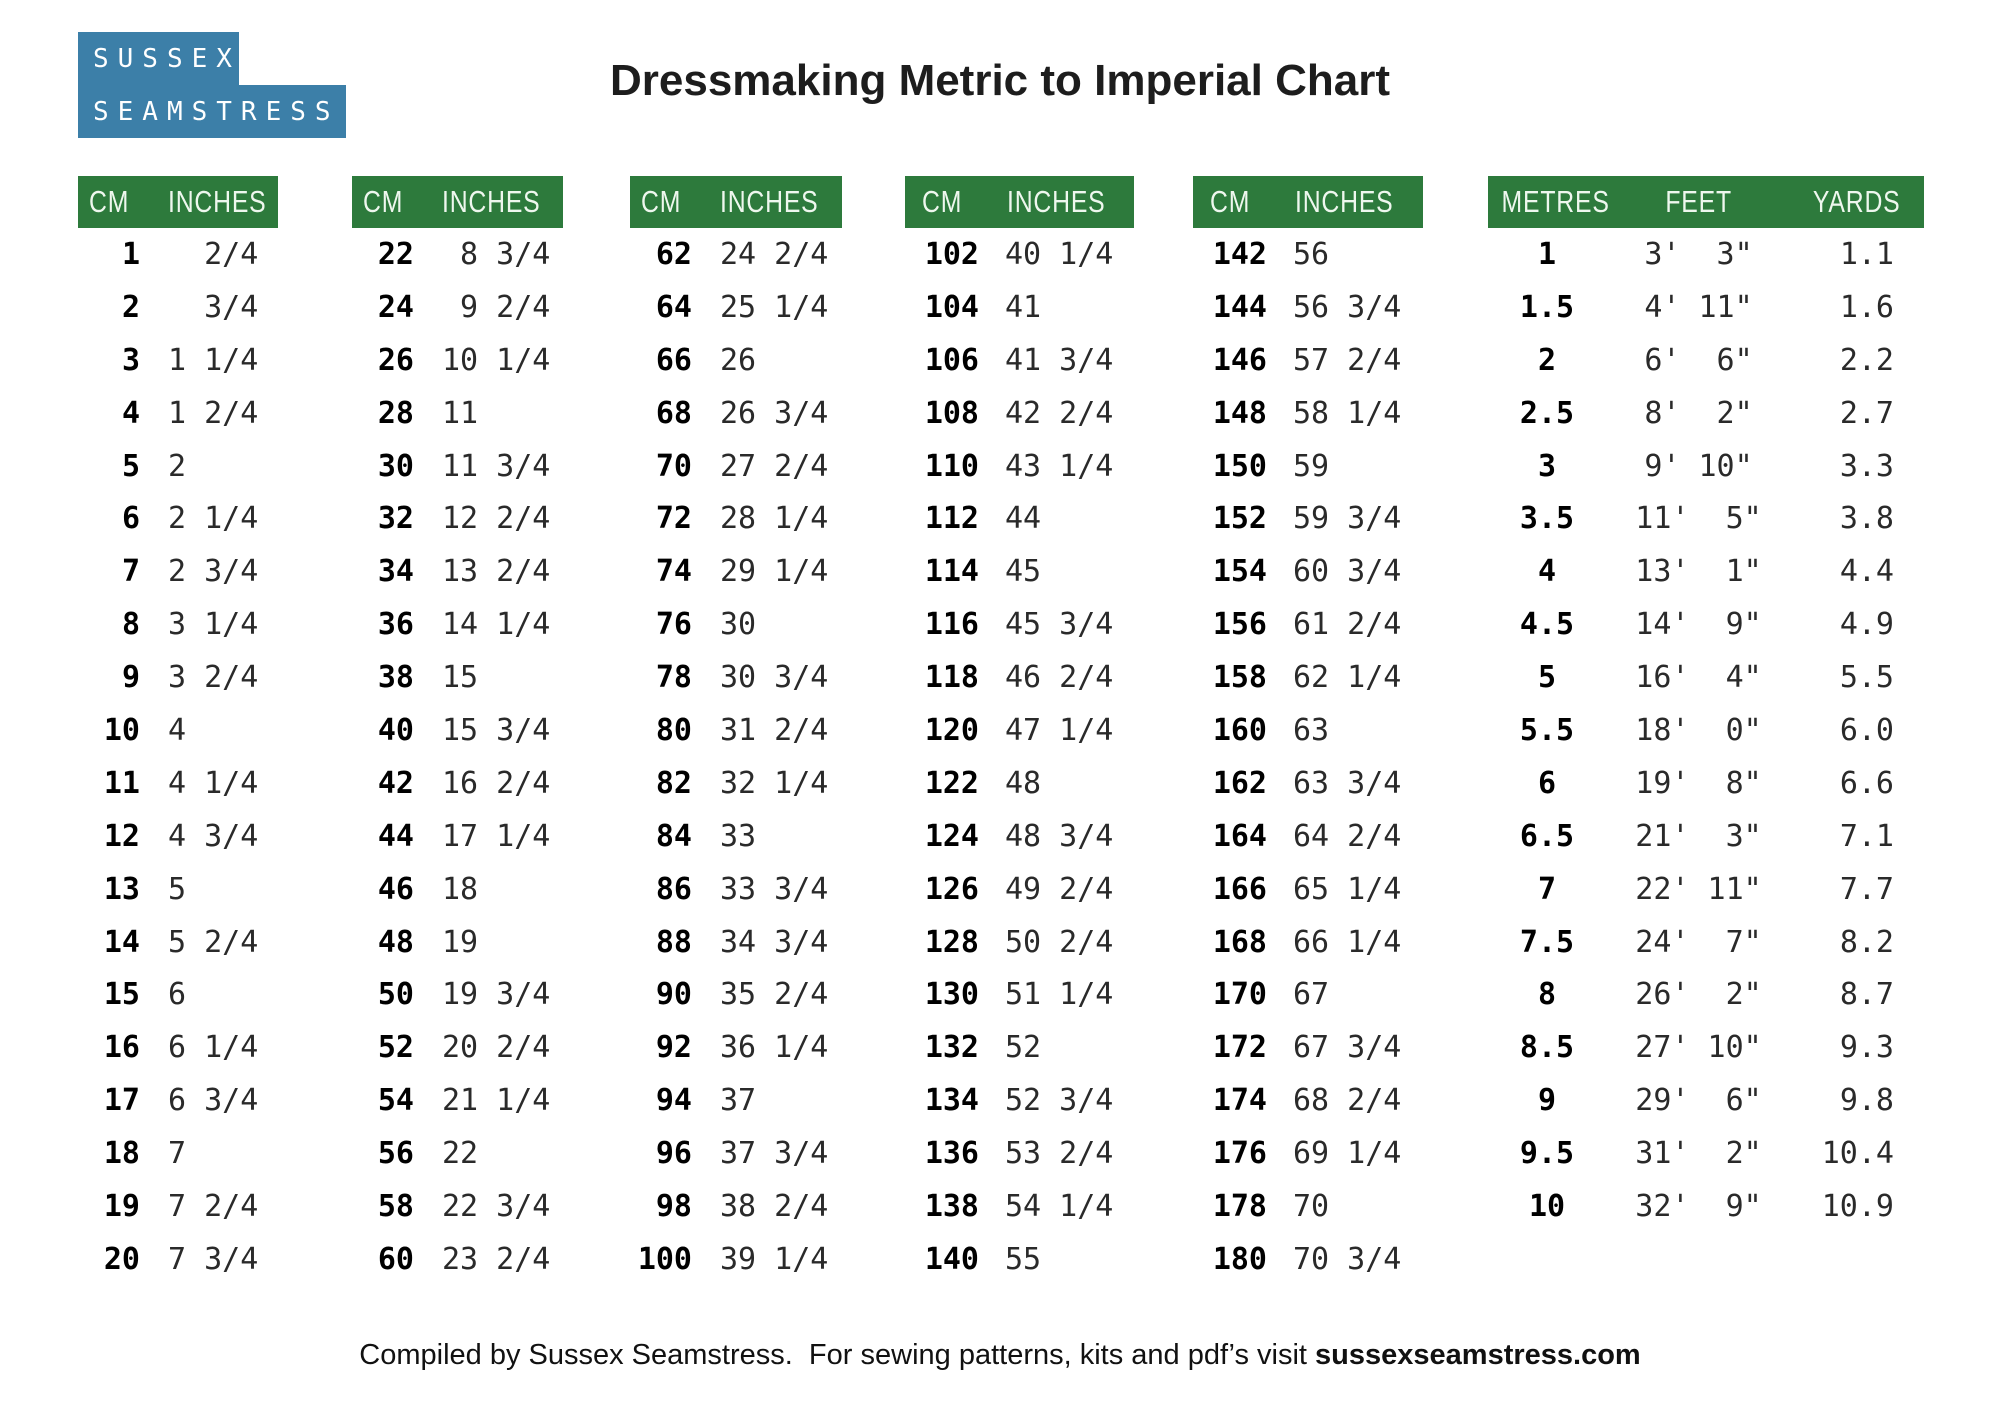 The width and height of the screenshot is (2000, 1414). What do you see at coordinates (496, 466) in the screenshot?
I see `inches-value: 11 3/4` at bounding box center [496, 466].